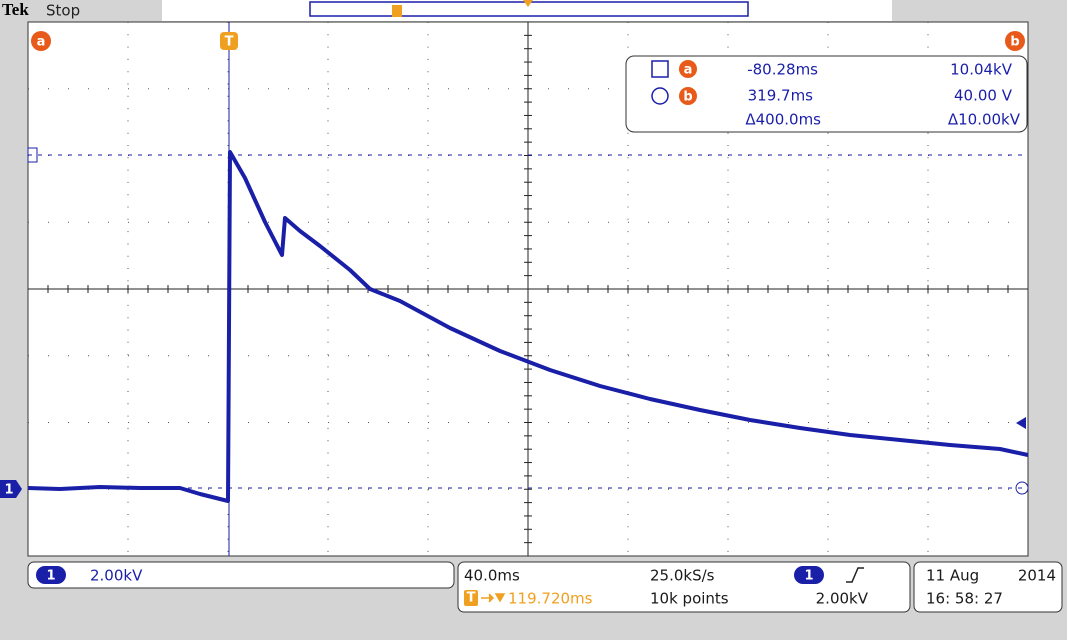  I want to click on status: Stop, so click(63, 11).